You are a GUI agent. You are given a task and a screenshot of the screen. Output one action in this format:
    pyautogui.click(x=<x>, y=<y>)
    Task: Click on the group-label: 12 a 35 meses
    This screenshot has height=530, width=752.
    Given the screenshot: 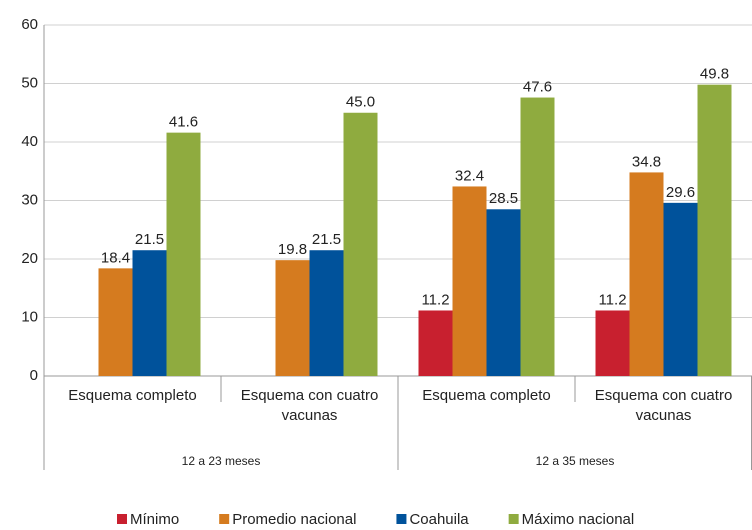 What is the action you would take?
    pyautogui.click(x=575, y=461)
    